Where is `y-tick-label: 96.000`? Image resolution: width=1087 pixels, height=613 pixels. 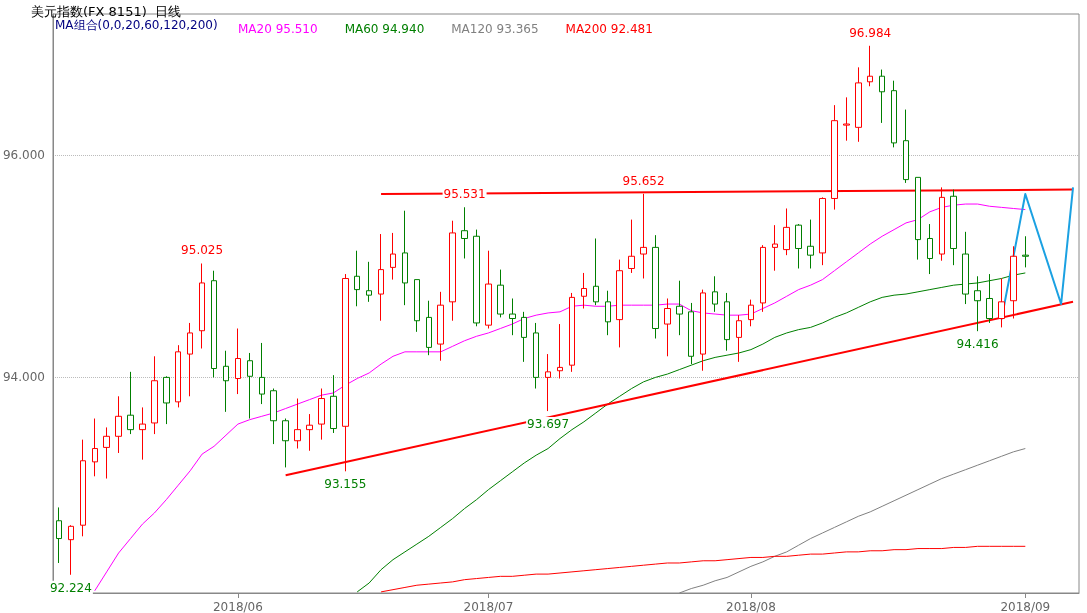 y-tick-label: 96.000 is located at coordinates (23, 155).